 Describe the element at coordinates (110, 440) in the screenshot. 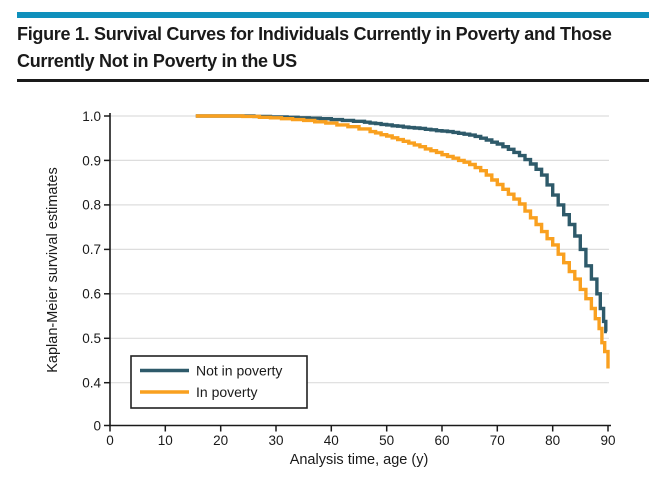

I see `x-tick-label: 0` at that location.